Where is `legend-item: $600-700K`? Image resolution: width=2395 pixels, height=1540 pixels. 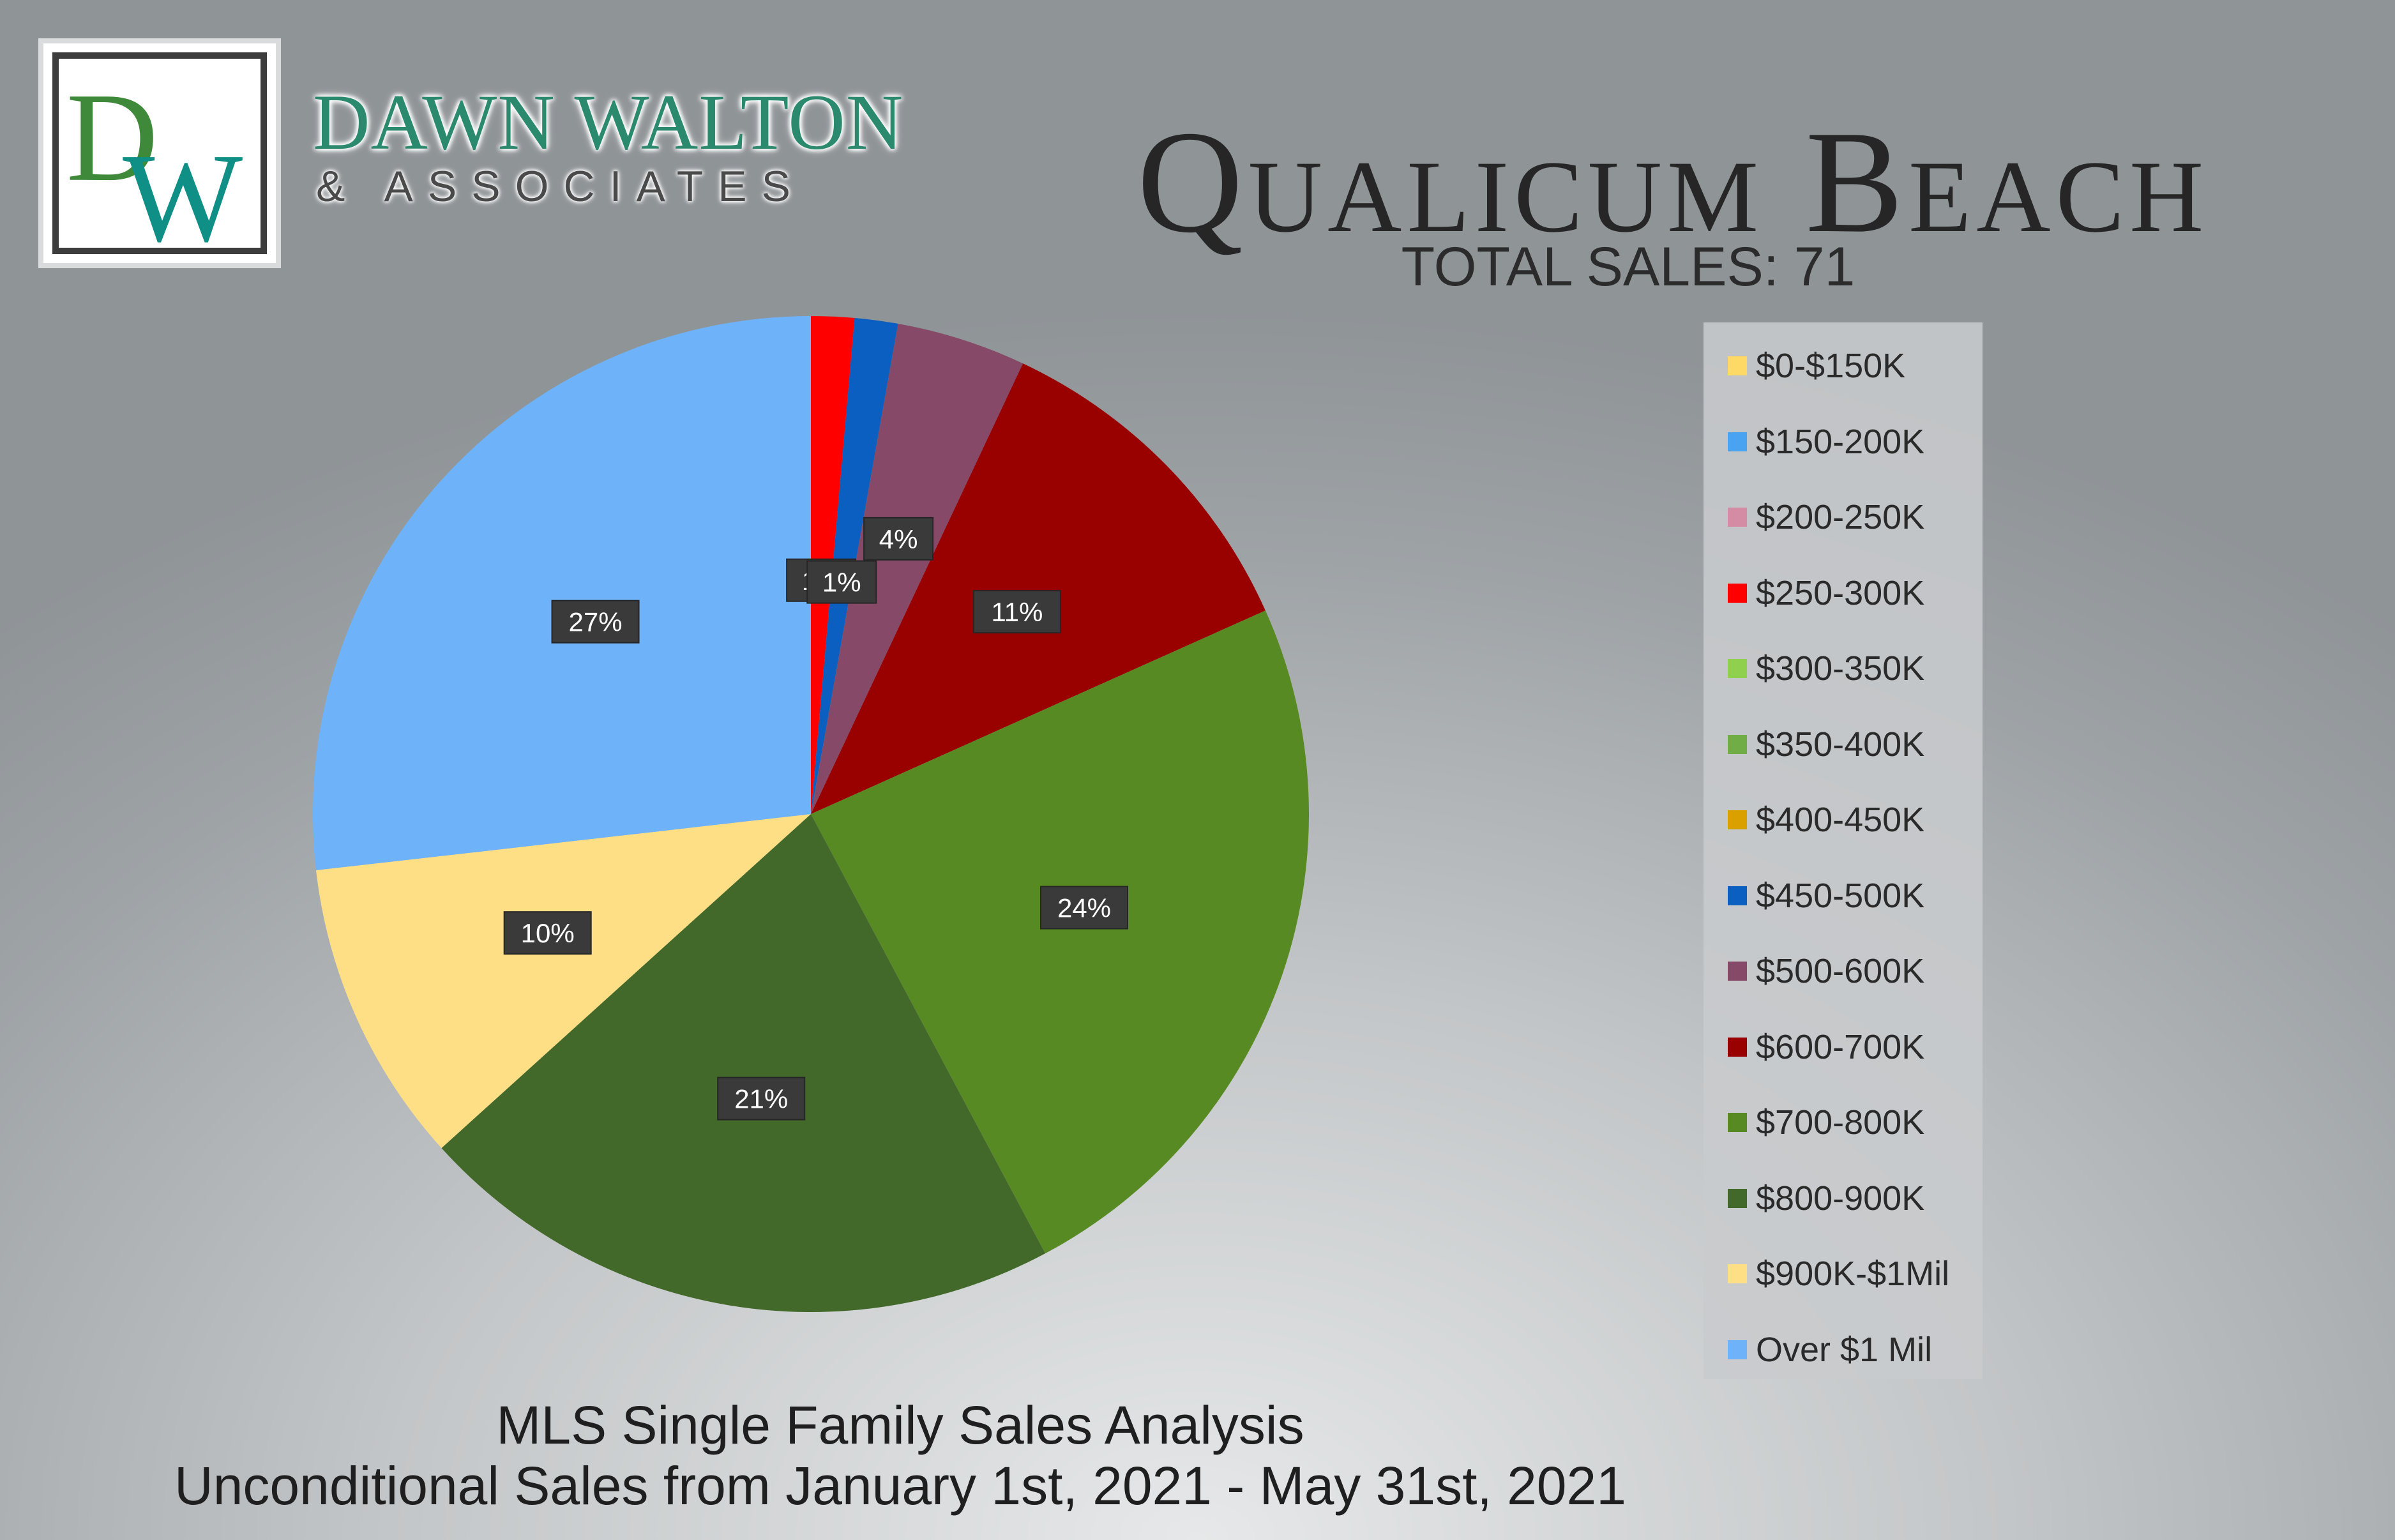 legend-item: $600-700K is located at coordinates (1826, 1047).